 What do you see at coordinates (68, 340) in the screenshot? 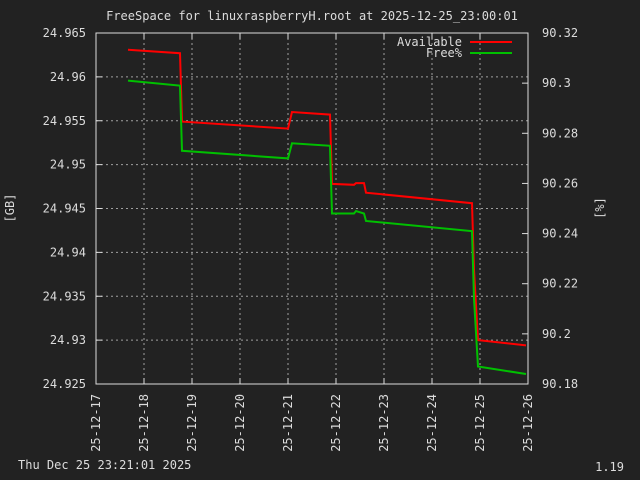
I see `y-tick-label: 24.93` at bounding box center [68, 340].